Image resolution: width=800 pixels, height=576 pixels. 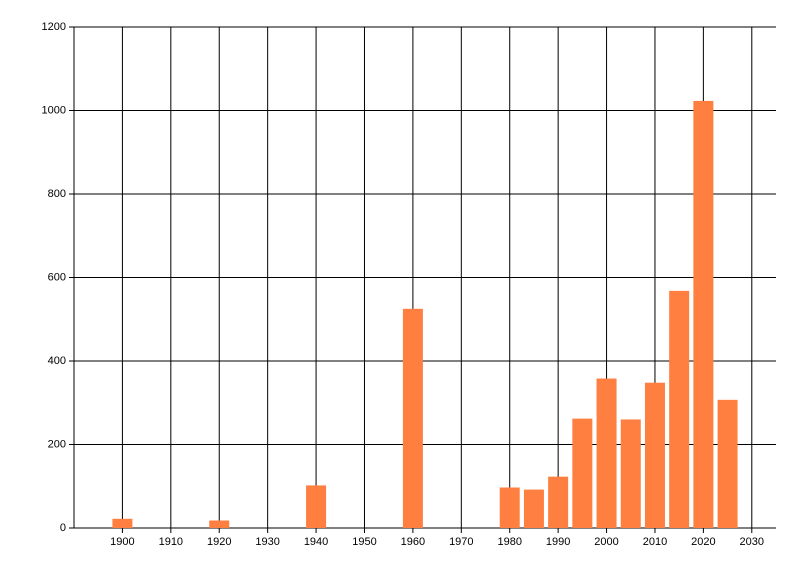 What do you see at coordinates (364, 542) in the screenshot?
I see `x-tick-label: 1950` at bounding box center [364, 542].